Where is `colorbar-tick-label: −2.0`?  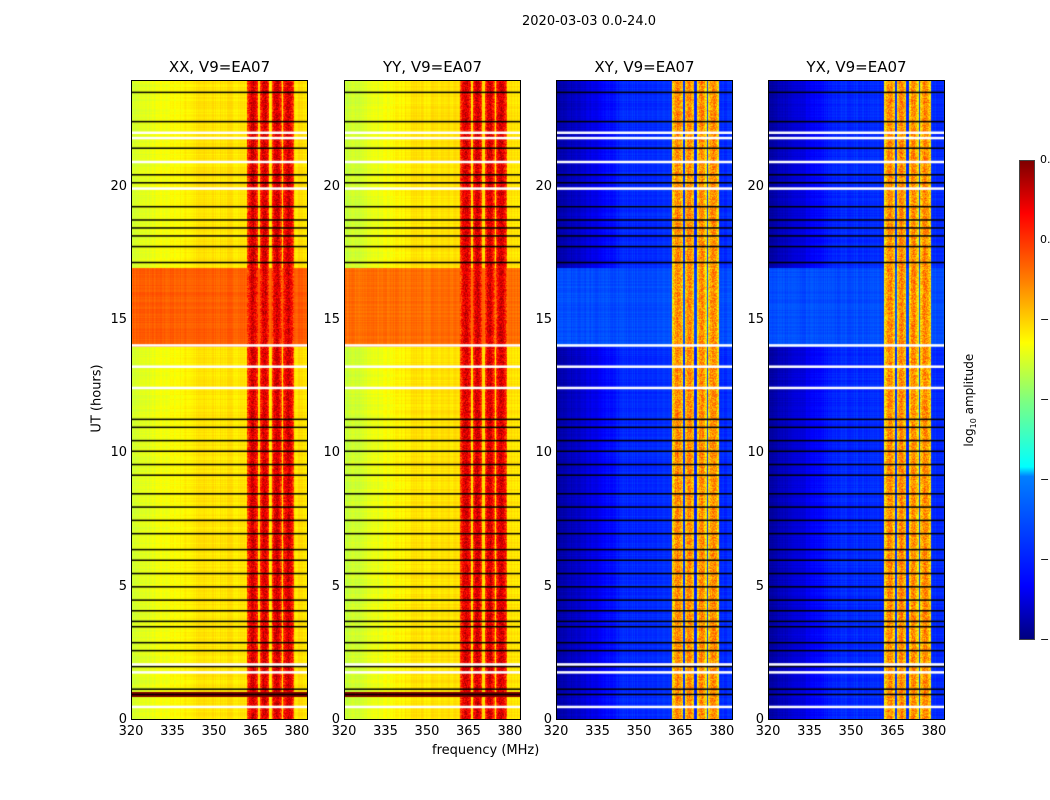 colorbar-tick-label: −2.0 is located at coordinates (1045, 559).